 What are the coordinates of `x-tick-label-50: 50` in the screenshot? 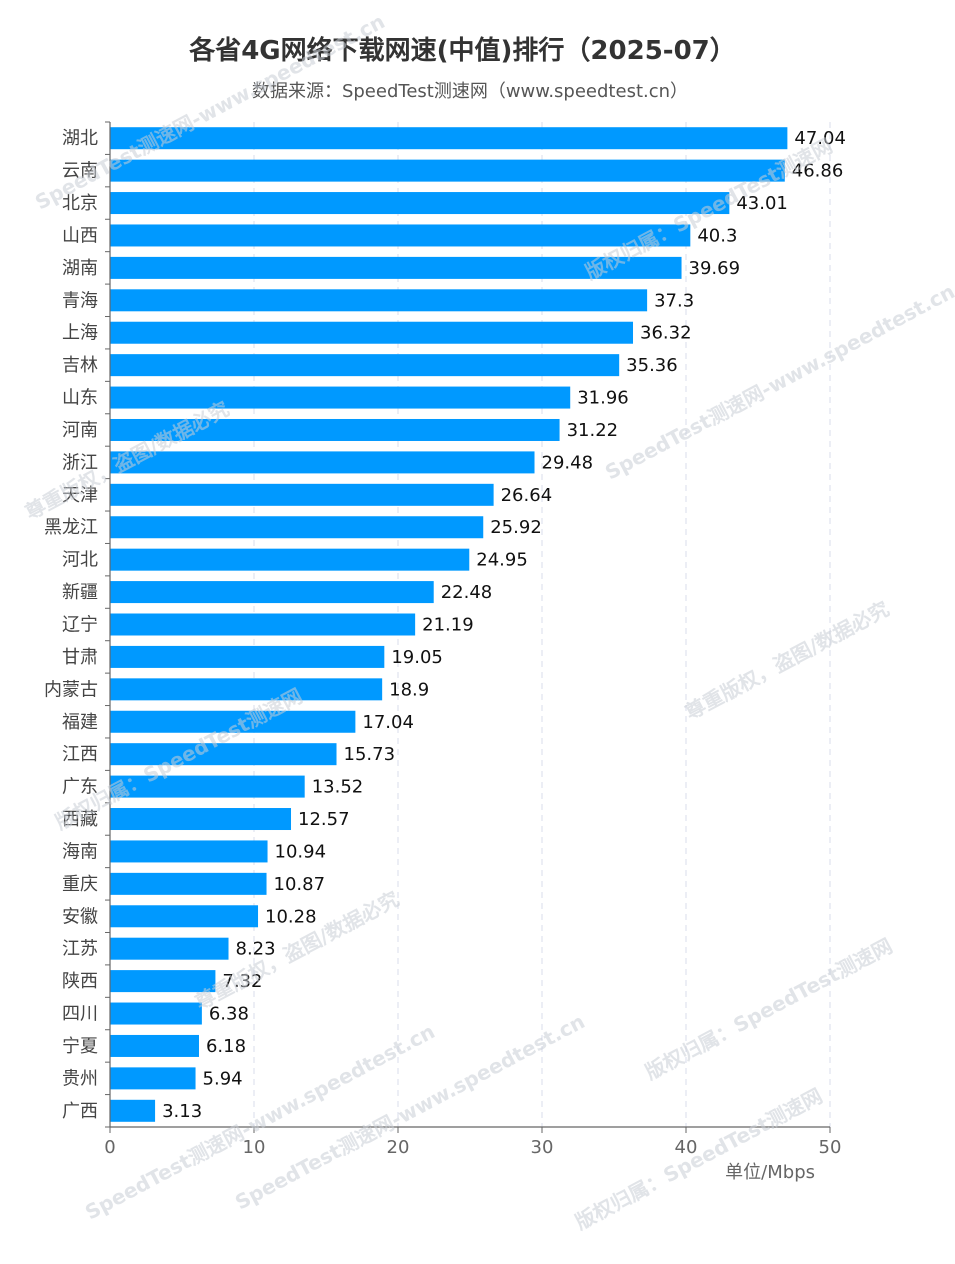 It's located at (830, 1147).